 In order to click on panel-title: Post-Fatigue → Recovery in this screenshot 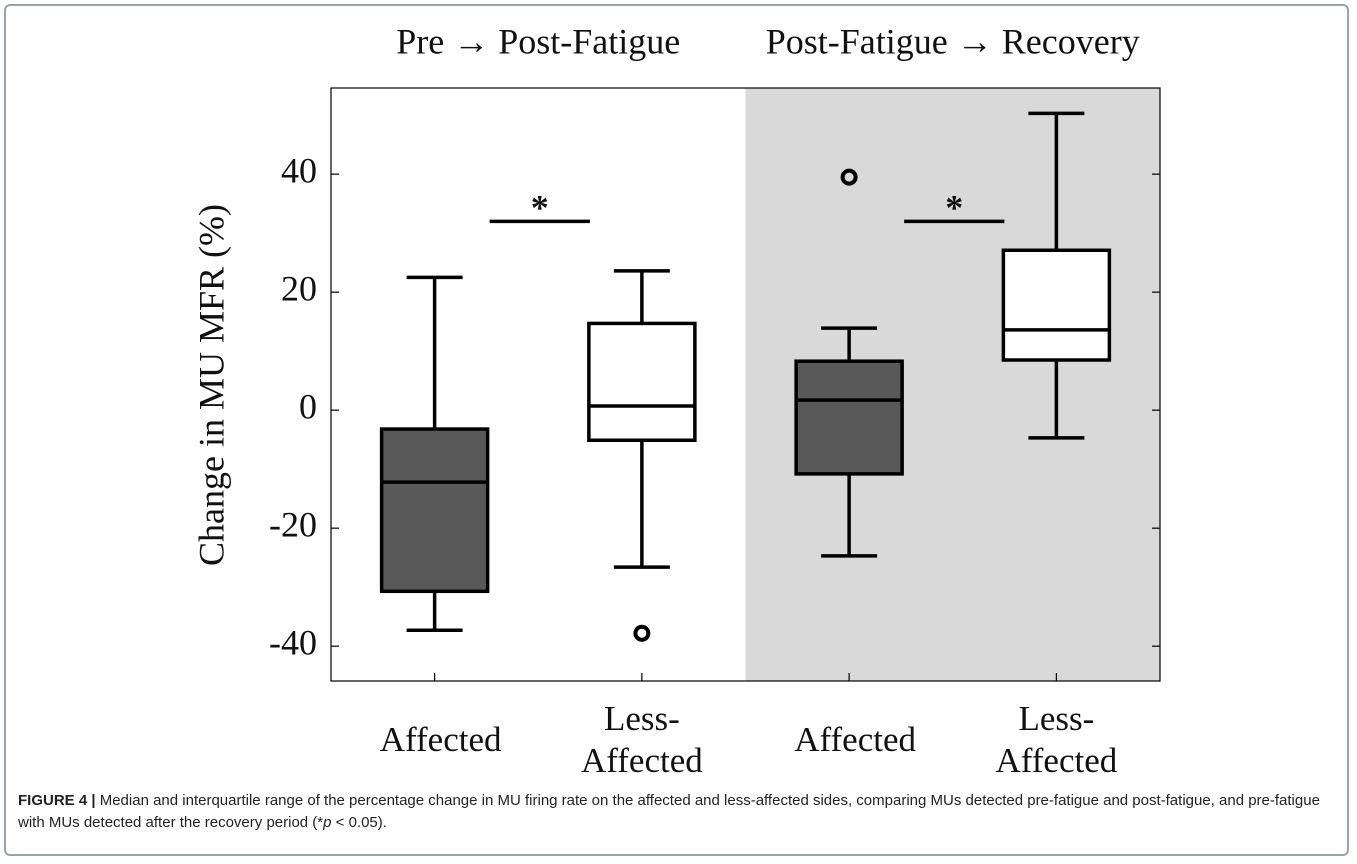, I will do `click(953, 41)`.